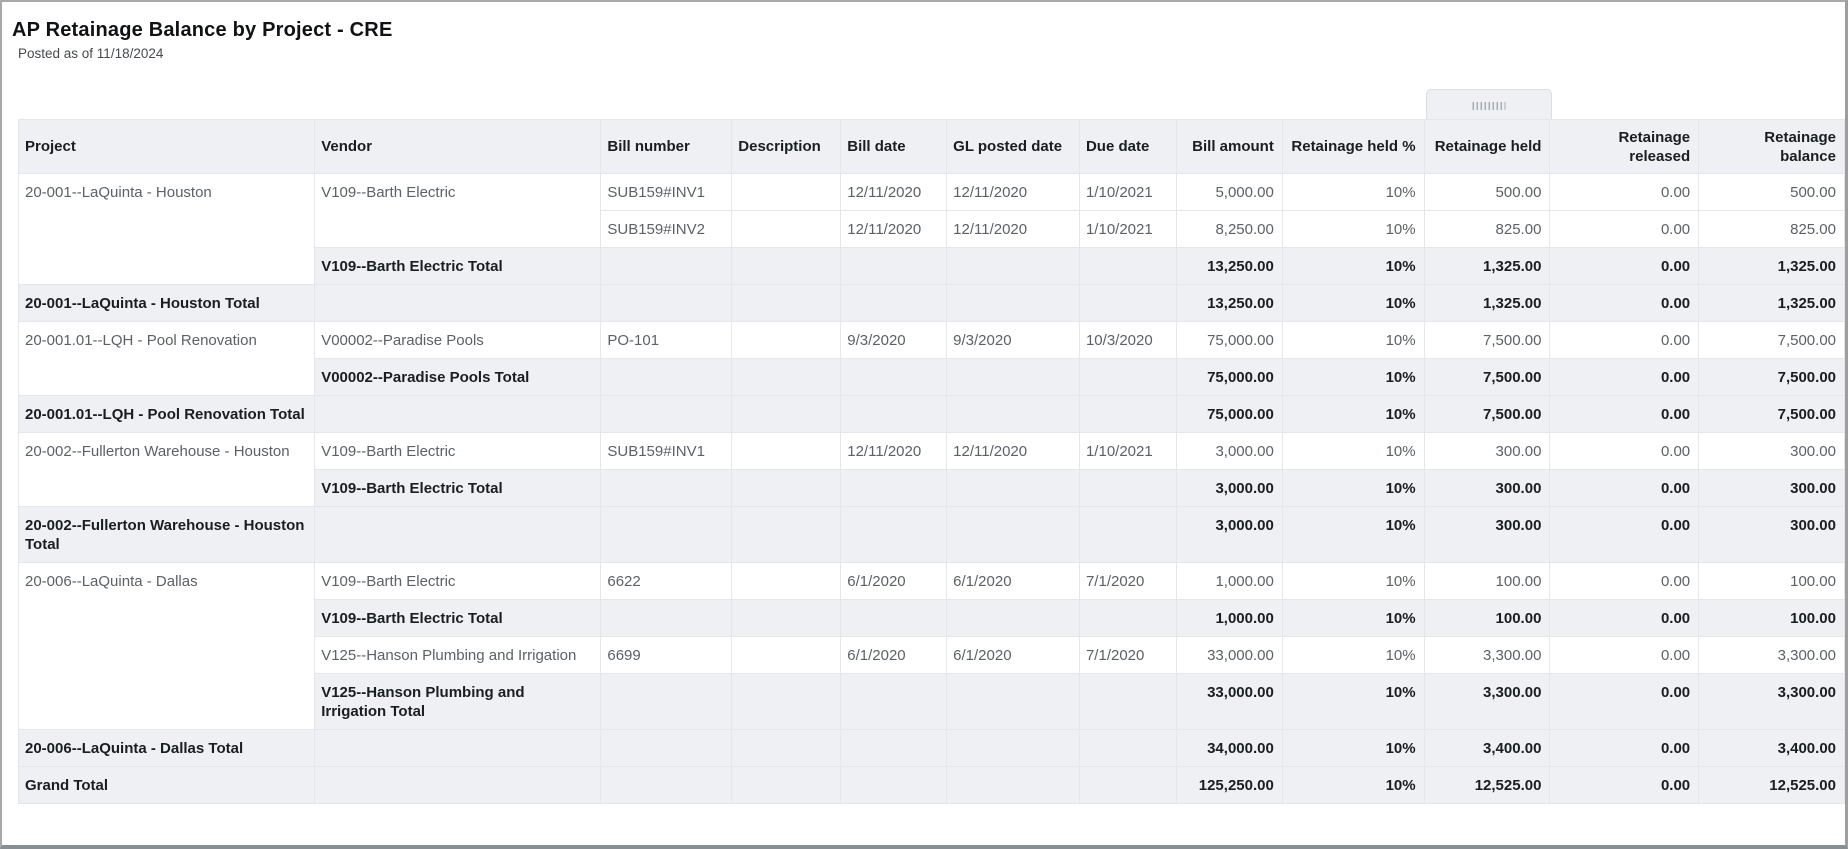  Describe the element at coordinates (1229, 618) in the screenshot. I see `cell-bill_amount: 1,000.00` at that location.